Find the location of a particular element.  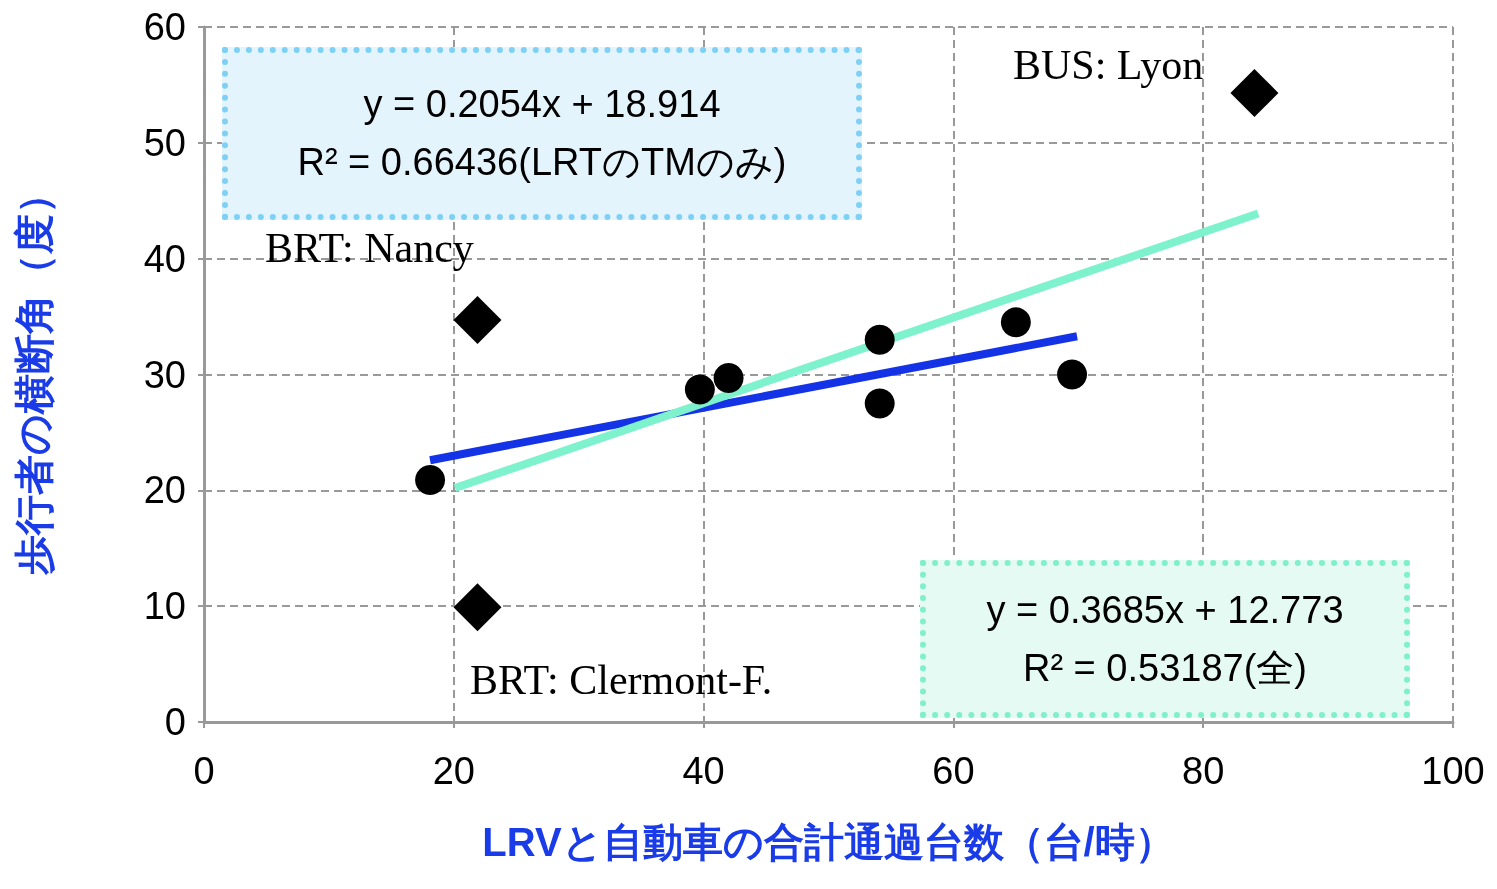

y-tick-label: 30 is located at coordinates (164, 374).